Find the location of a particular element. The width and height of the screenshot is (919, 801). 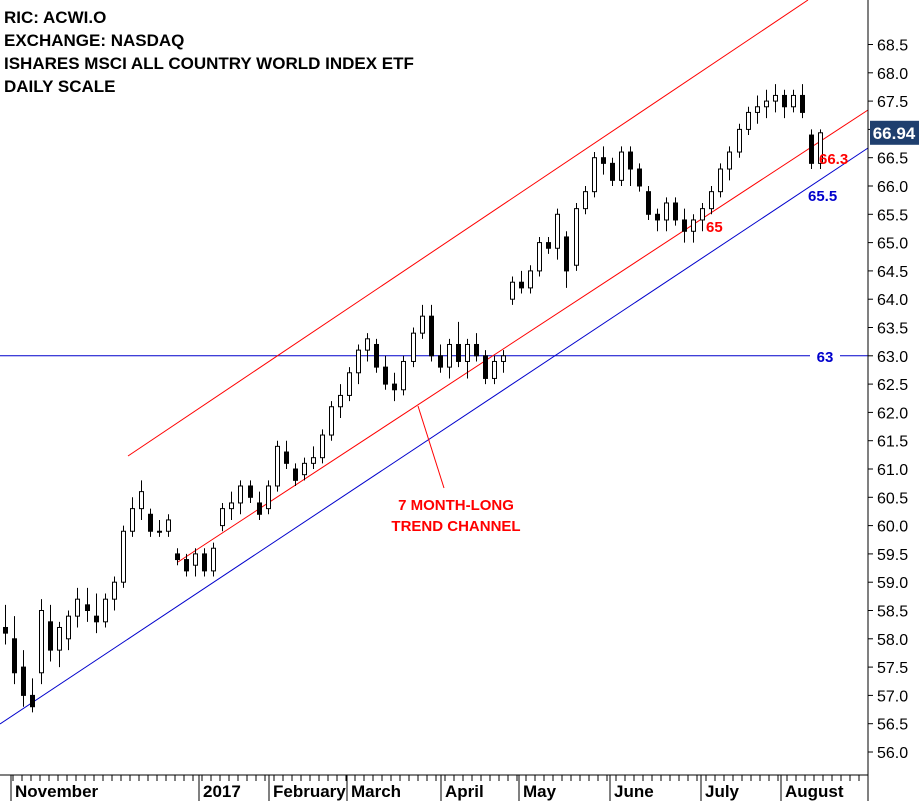

y-tick-label: 57.0 is located at coordinates (892, 696).